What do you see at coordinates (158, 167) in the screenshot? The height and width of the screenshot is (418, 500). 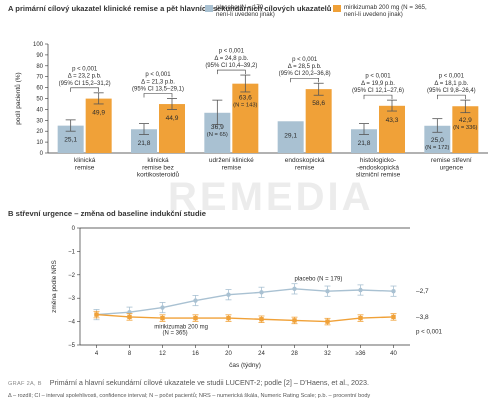 I see `category-label: remise bez` at bounding box center [158, 167].